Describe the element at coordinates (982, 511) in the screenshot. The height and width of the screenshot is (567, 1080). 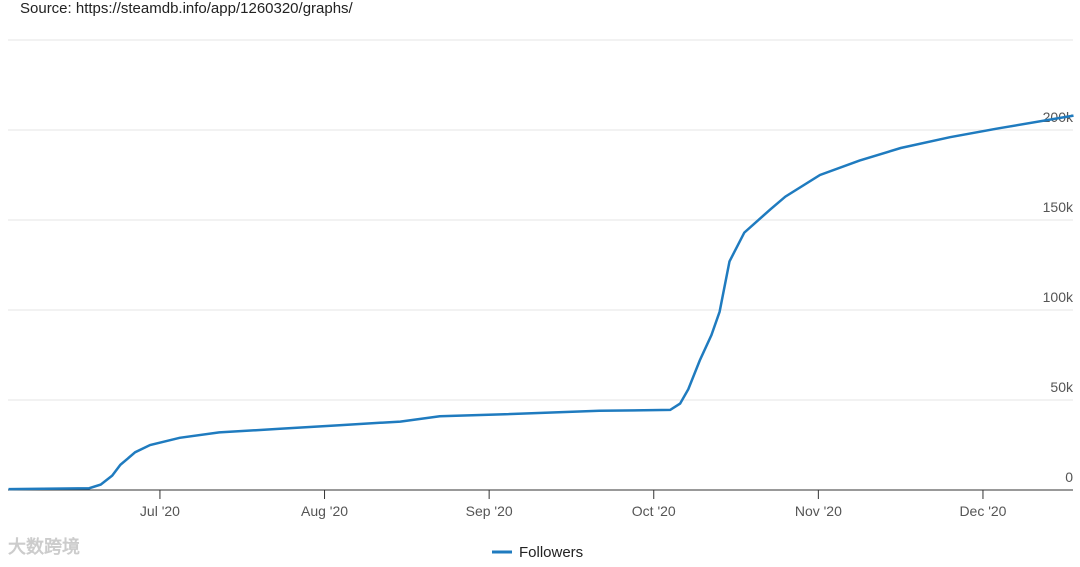
I see `x-tick-label: Dec '20` at that location.